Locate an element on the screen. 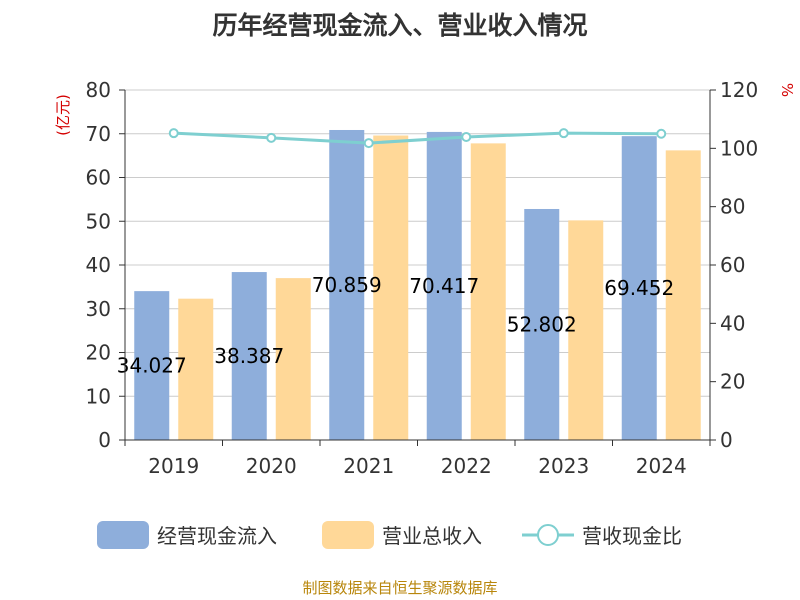 The height and width of the screenshot is (600, 800). right-tick-label: 80 is located at coordinates (732, 207).